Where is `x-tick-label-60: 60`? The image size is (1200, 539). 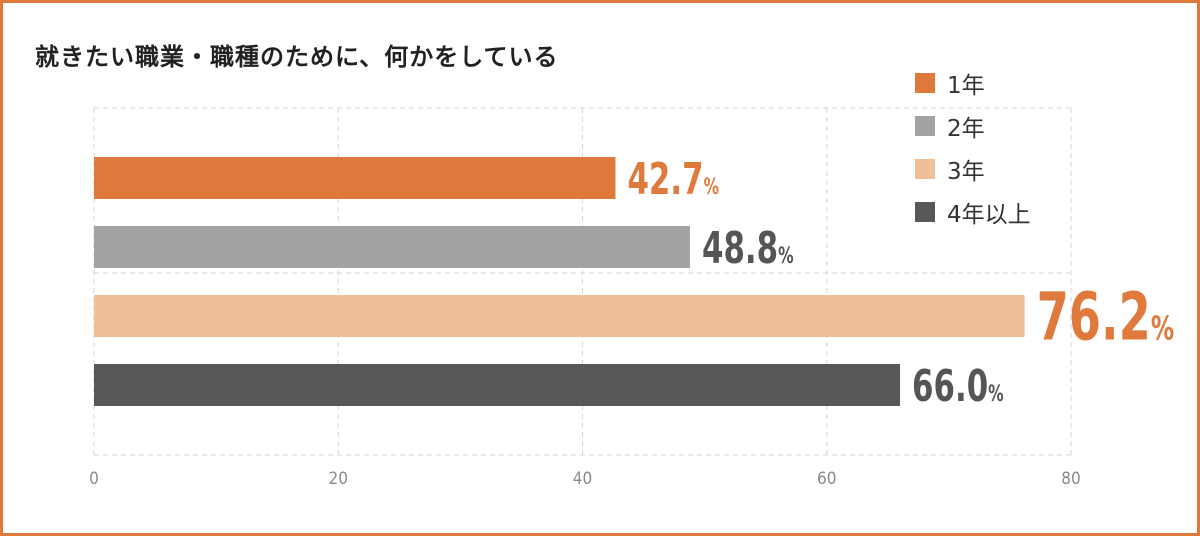
x-tick-label-60: 60 is located at coordinates (826, 479).